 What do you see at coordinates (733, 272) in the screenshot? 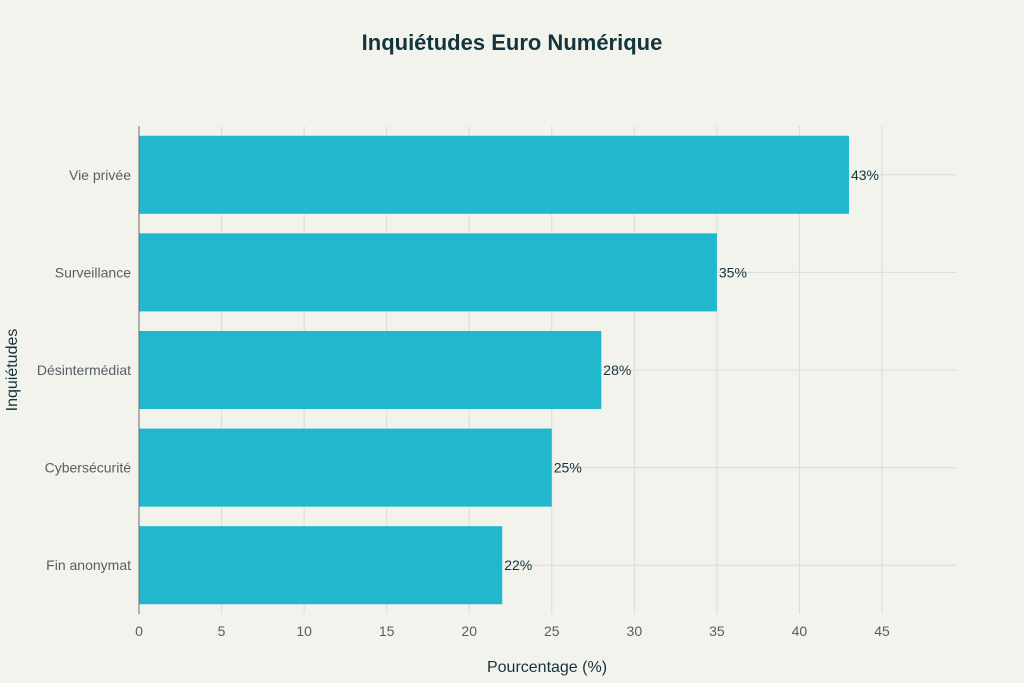
I see `data-label: 35%` at bounding box center [733, 272].